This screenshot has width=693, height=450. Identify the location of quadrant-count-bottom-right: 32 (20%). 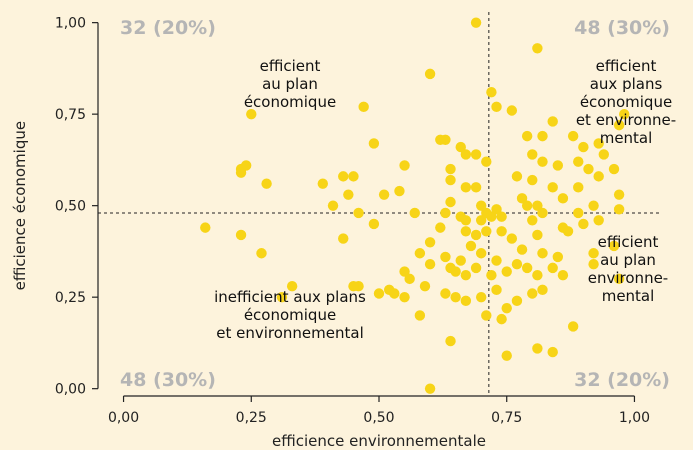
(622, 380).